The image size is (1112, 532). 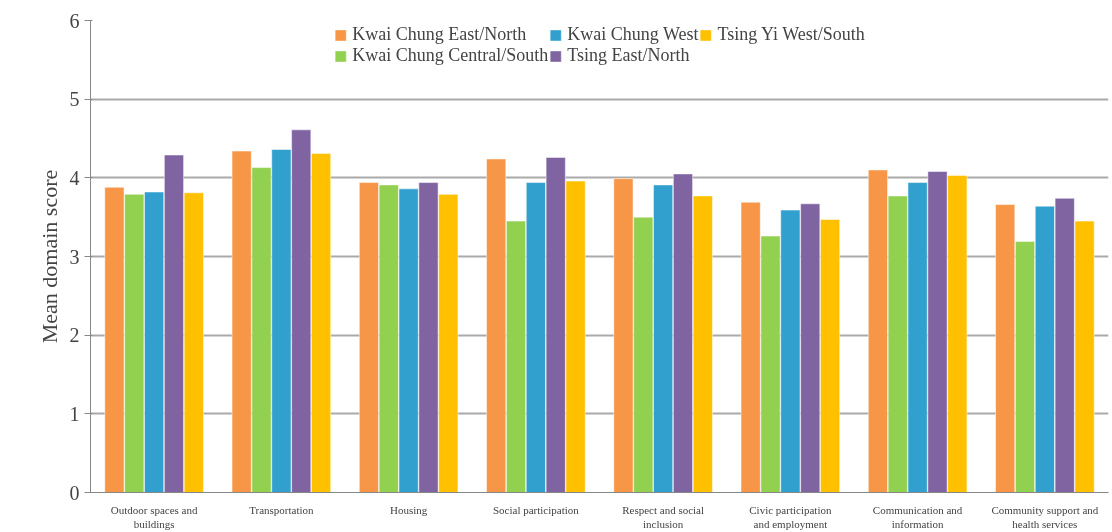 I want to click on y-tick-label: 1, so click(x=74, y=413).